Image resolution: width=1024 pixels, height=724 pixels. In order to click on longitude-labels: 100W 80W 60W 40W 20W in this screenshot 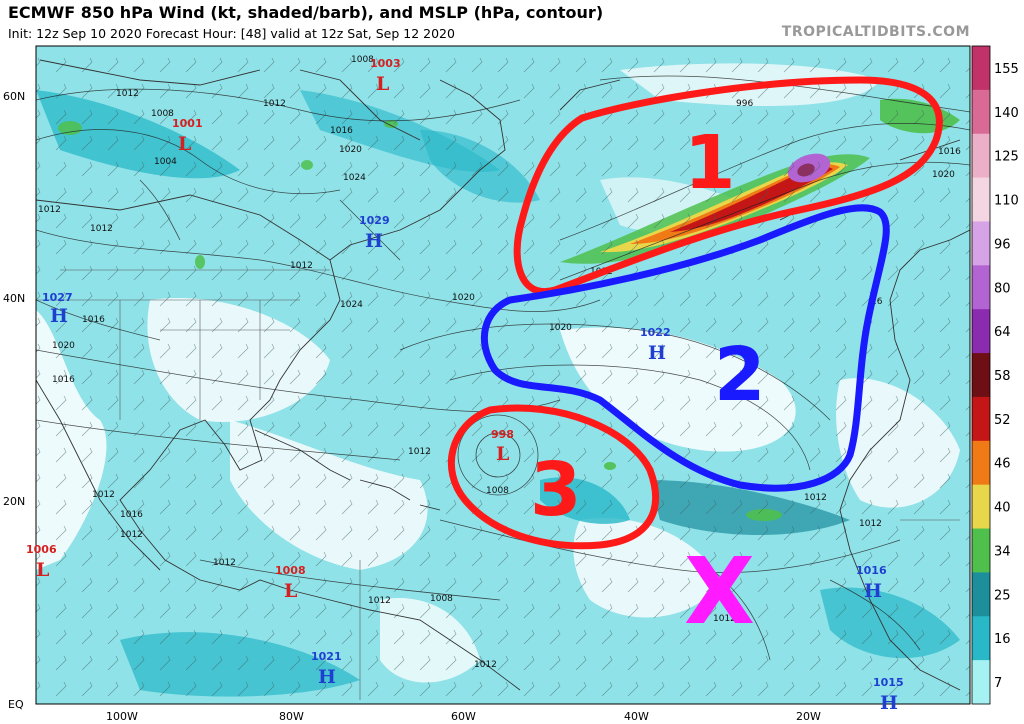, I will do `click(463, 716)`.